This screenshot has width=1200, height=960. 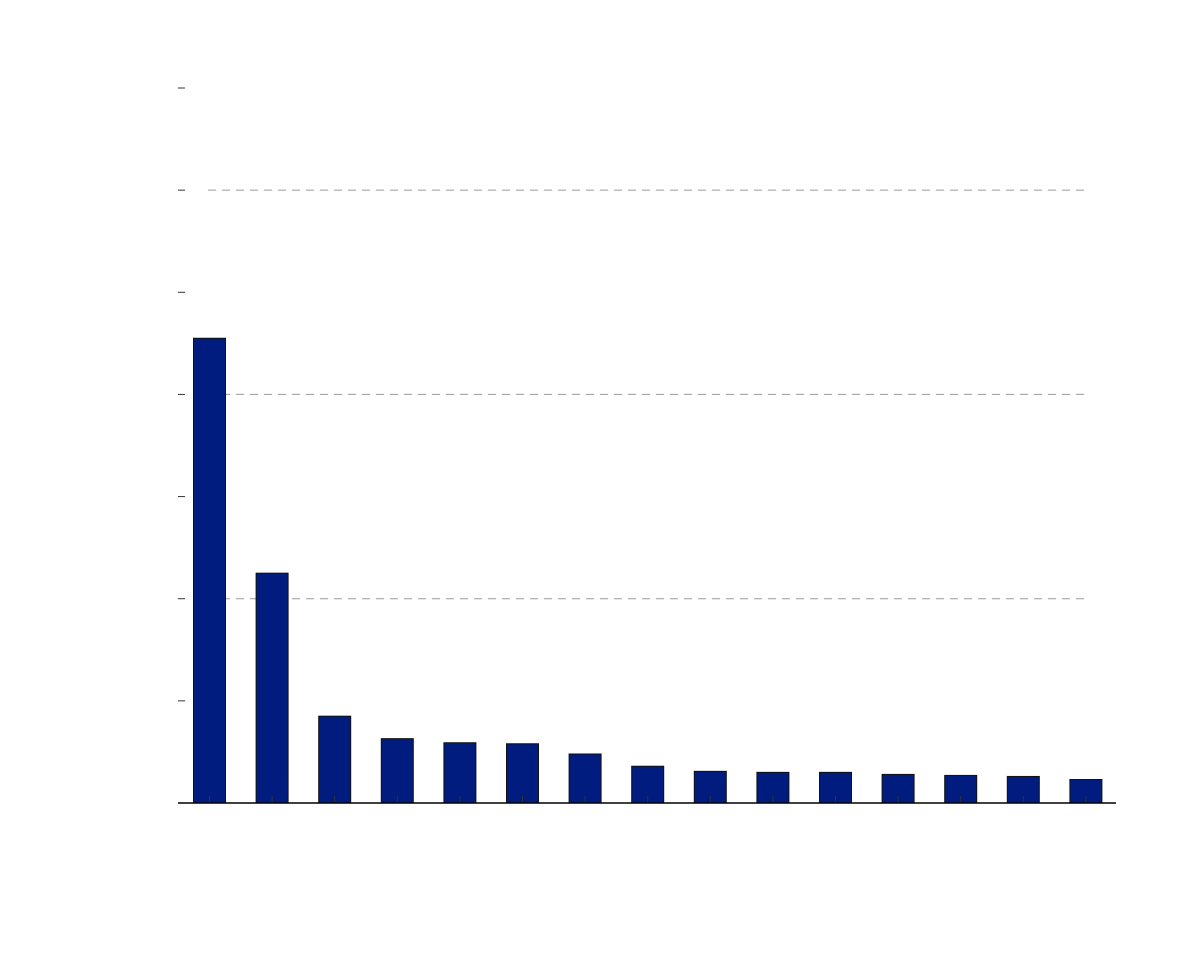 What do you see at coordinates (181, 445) in the screenshot?
I see `y-axis-ticks` at bounding box center [181, 445].